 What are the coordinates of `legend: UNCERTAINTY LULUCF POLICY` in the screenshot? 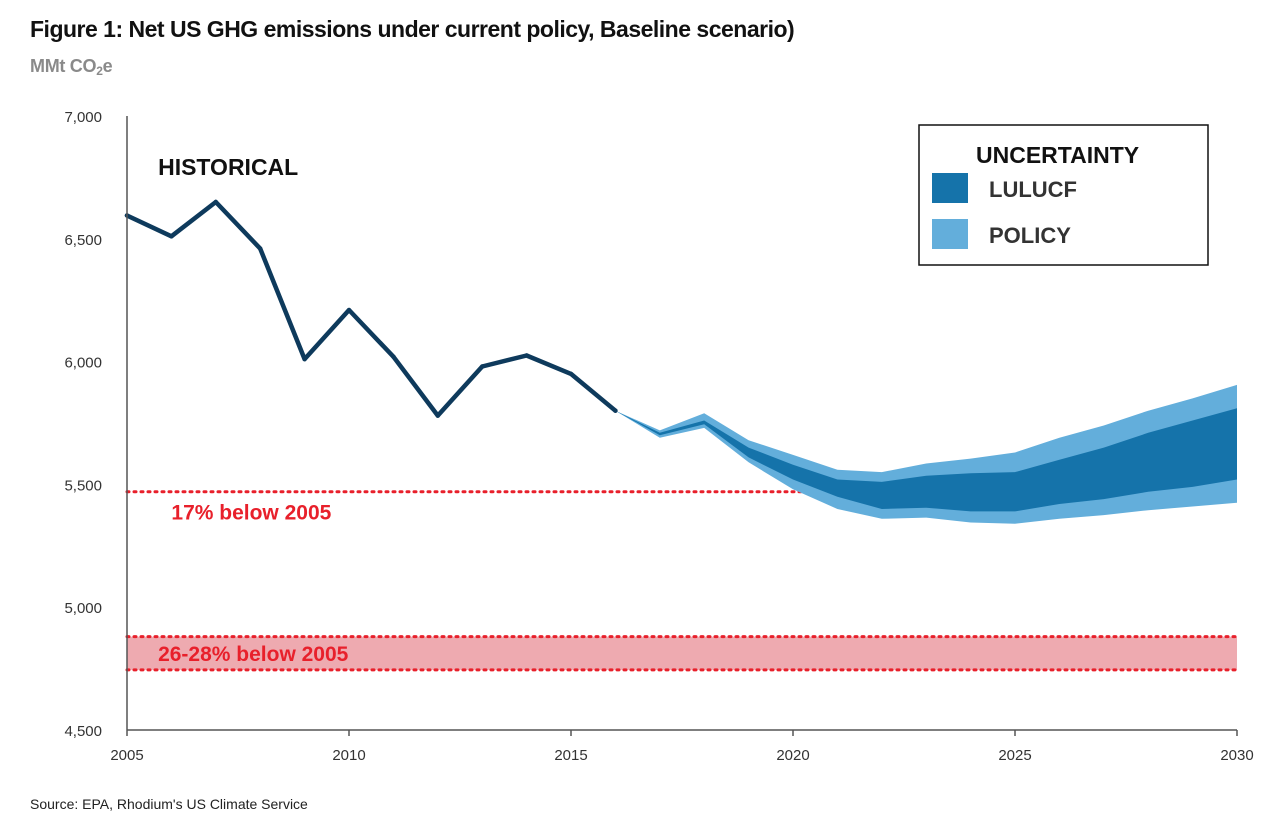 It's located at (1063, 195).